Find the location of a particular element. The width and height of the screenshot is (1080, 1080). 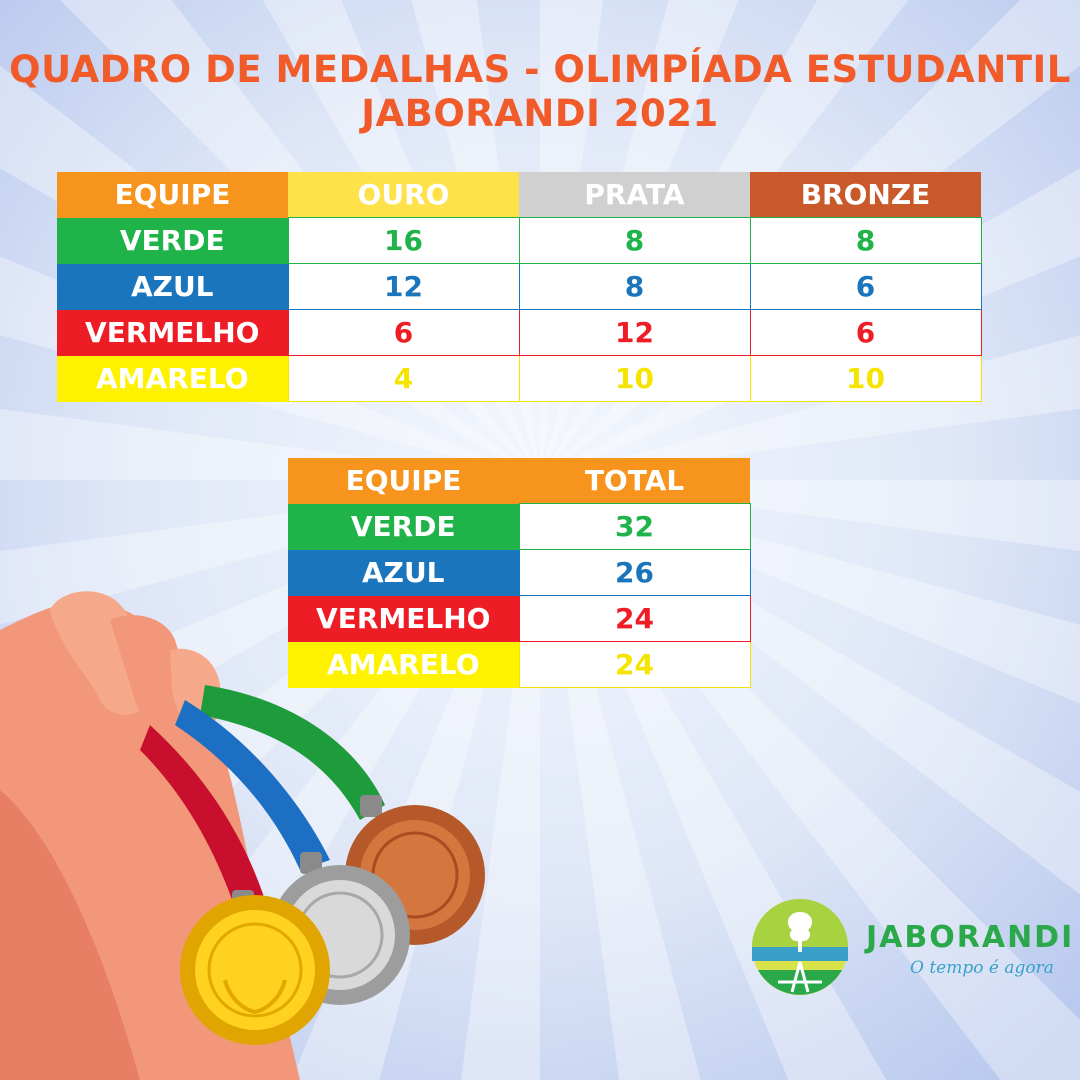

total-table-header-row: EQUIPE TOTAL is located at coordinates (519, 481).